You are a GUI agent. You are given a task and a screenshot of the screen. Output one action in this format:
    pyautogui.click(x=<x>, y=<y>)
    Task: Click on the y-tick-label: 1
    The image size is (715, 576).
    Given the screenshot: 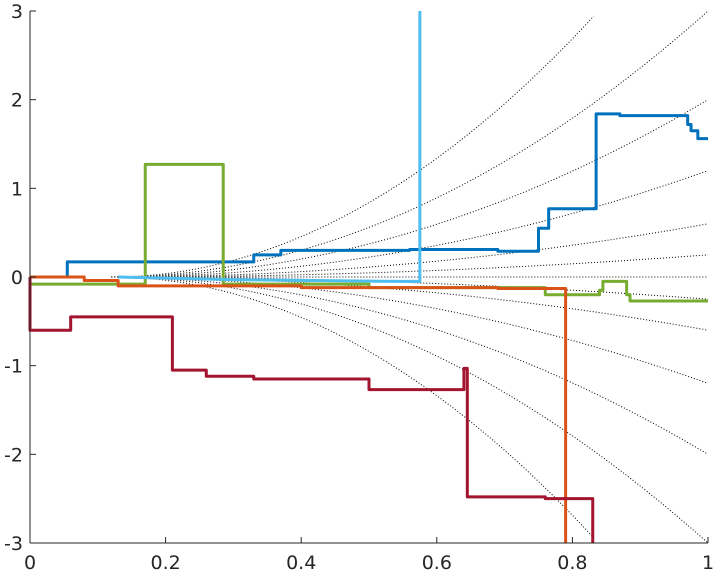 What is the action you would take?
    pyautogui.click(x=17, y=189)
    